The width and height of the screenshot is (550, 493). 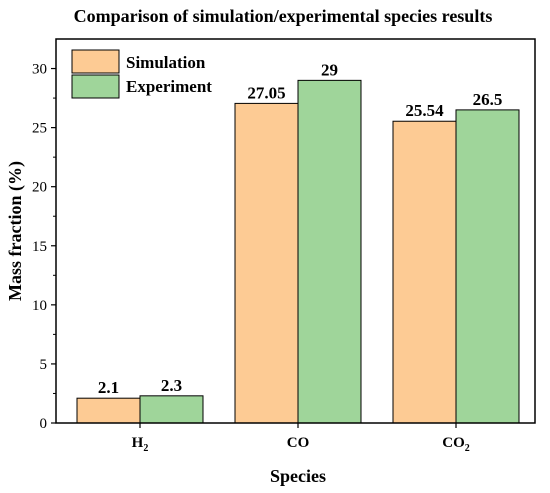 What do you see at coordinates (171, 385) in the screenshot?
I see `data-label-experiment-0: 2.3` at bounding box center [171, 385].